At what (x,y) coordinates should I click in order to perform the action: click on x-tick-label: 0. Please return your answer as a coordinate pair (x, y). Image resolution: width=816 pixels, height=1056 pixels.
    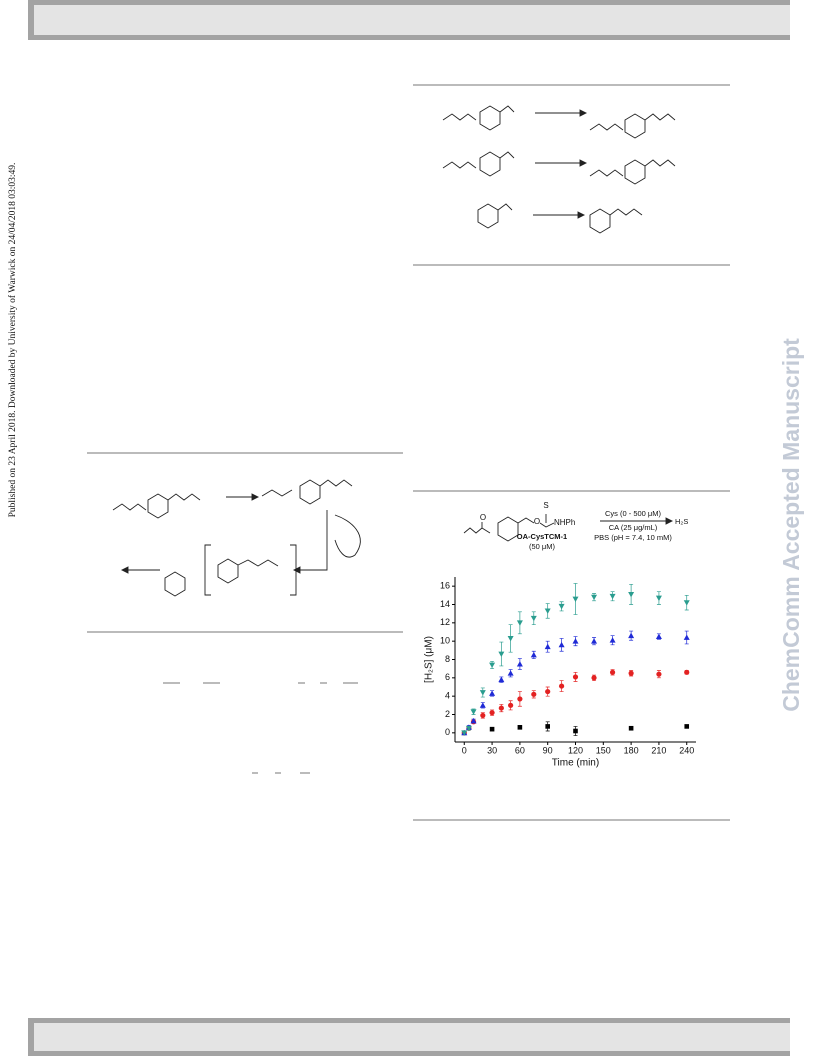
    Looking at the image, I should click on (464, 750).